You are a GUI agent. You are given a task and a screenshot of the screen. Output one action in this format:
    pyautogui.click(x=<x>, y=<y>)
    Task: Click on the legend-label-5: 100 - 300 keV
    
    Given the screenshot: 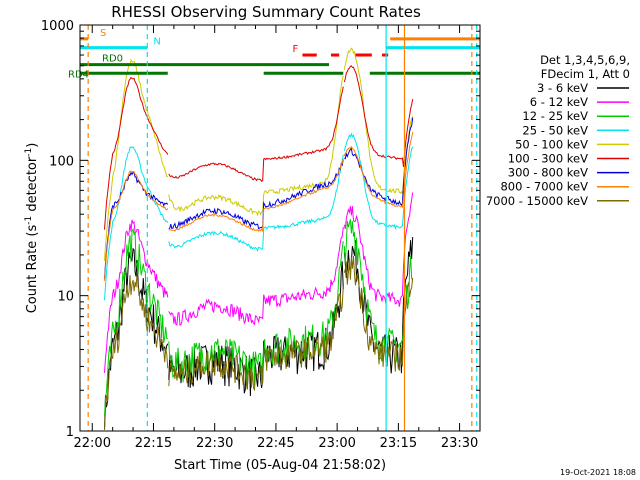 What is the action you would take?
    pyautogui.click(x=548, y=159)
    